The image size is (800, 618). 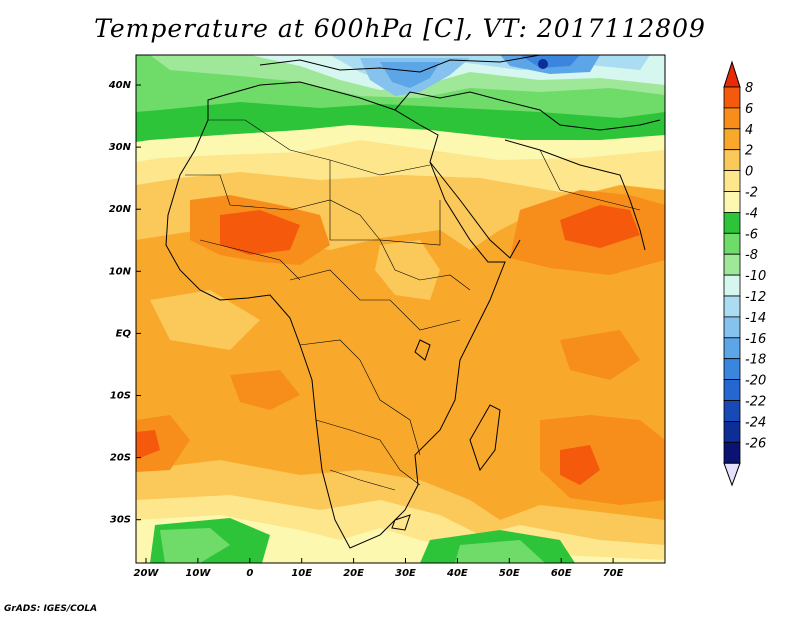 What do you see at coordinates (509, 573) in the screenshot?
I see `lon-tick-label: 50E` at bounding box center [509, 573].